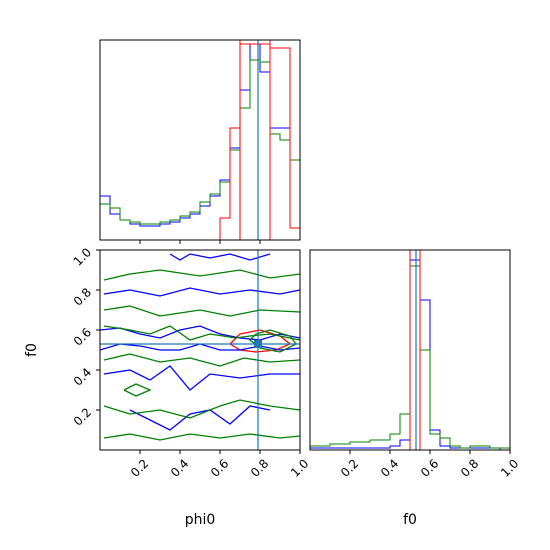  What do you see at coordinates (200, 520) in the screenshot?
I see `x-axis-label-phi0: phi0` at bounding box center [200, 520].